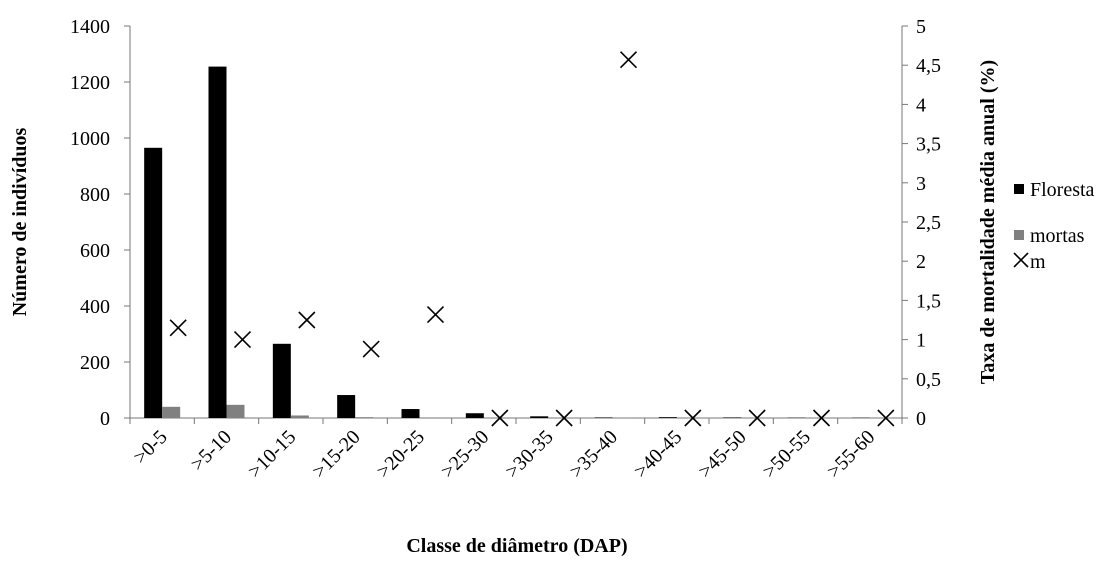 This screenshot has width=1118, height=563. I want to click on y-axis-title: Número de indivíduos, so click(20, 222).